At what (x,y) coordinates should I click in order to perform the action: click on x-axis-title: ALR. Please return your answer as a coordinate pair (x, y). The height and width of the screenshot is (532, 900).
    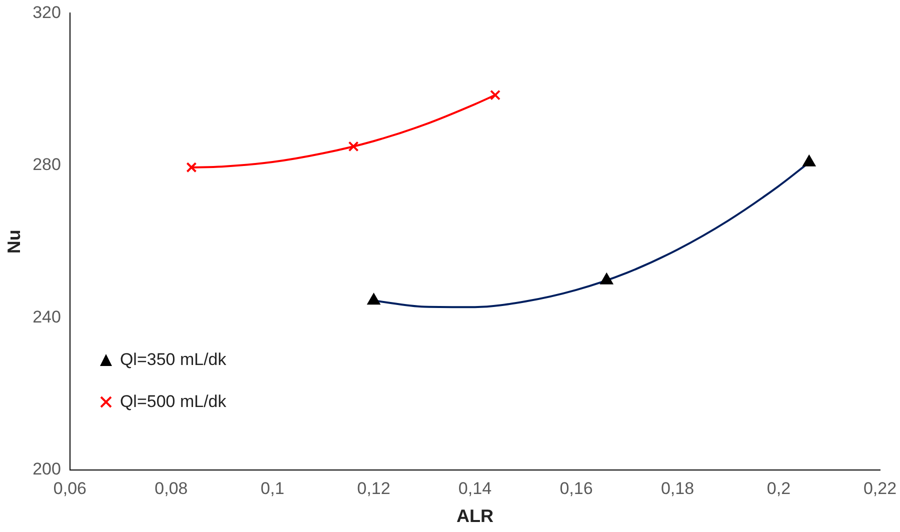
    Looking at the image, I should click on (475, 516).